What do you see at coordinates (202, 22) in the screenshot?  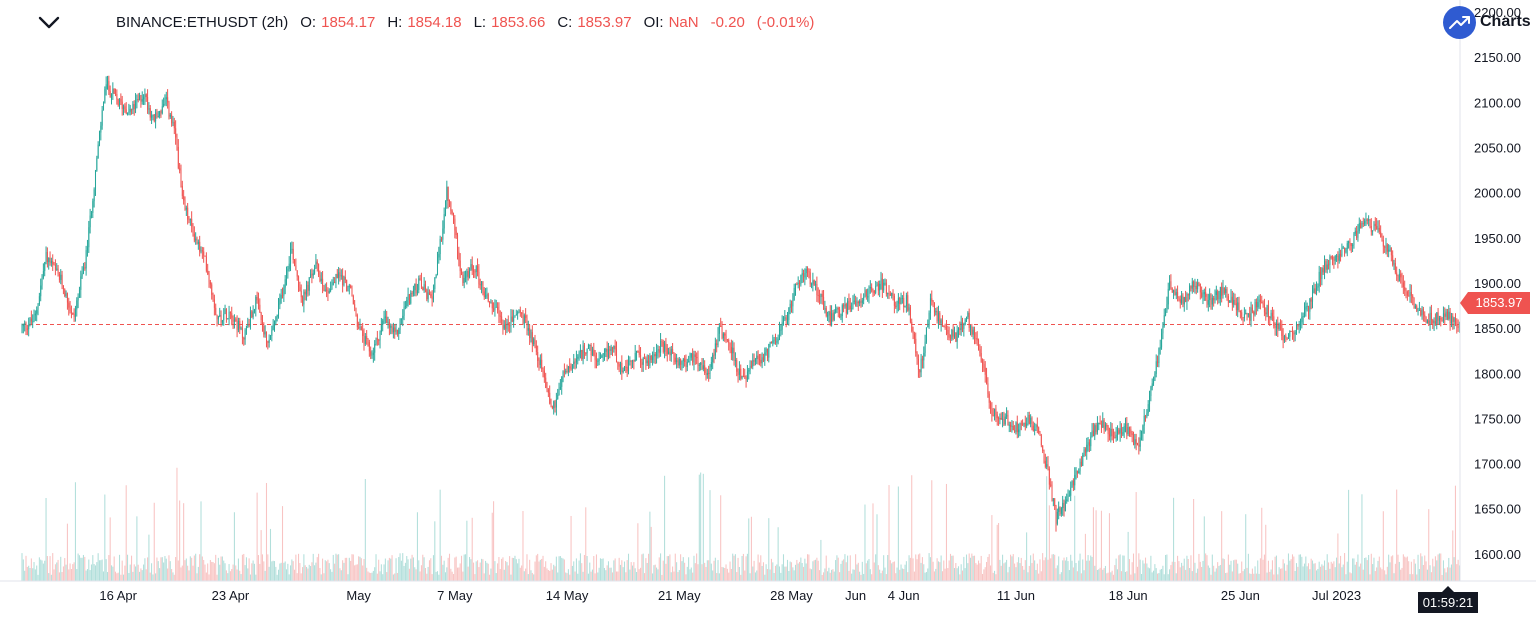 I see `symbol-title: BINANCE:ETHUSDT (2h)` at bounding box center [202, 22].